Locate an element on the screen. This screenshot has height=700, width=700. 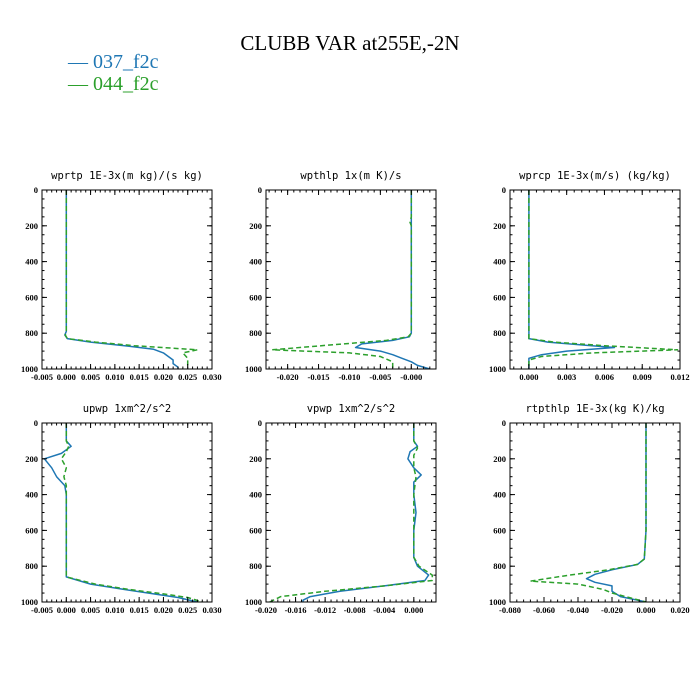
x-tick-label: -0.008 is located at coordinates (355, 610).